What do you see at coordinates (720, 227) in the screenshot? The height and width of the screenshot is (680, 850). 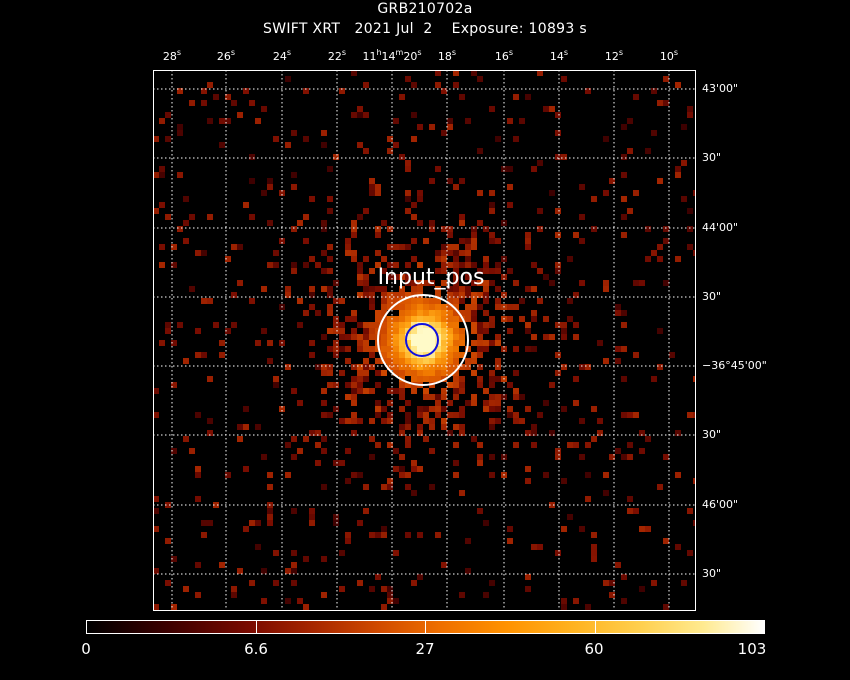 I see `dec-tick-label: 44'00"` at bounding box center [720, 227].